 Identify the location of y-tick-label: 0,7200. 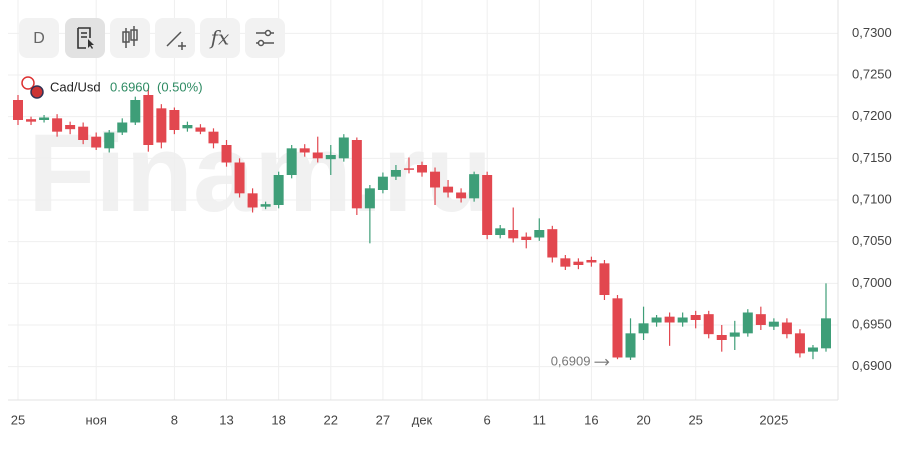
(872, 115).